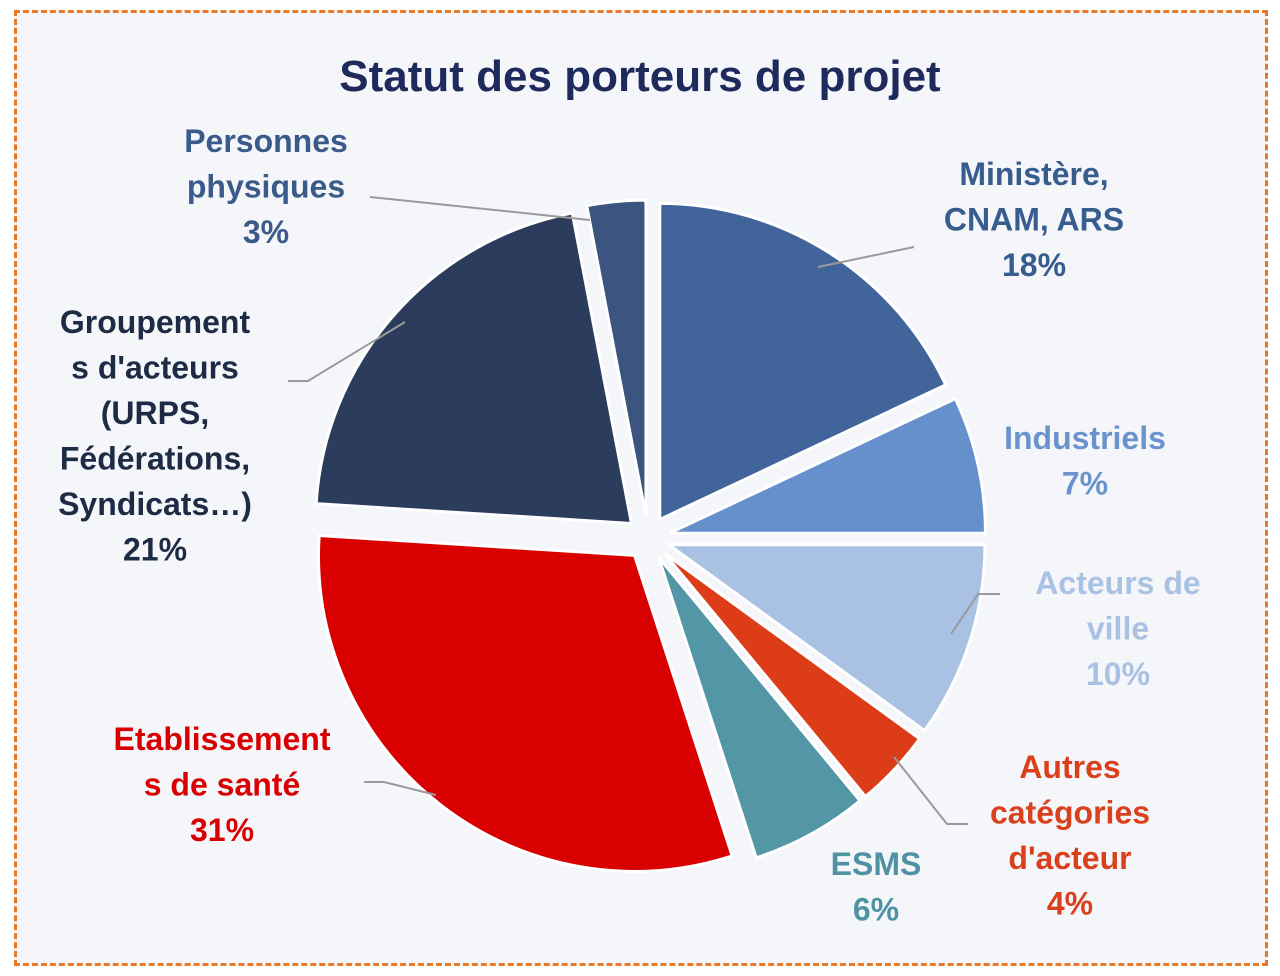  Describe the element at coordinates (1085, 484) in the screenshot. I see `slice-percent-1: 7%` at that location.